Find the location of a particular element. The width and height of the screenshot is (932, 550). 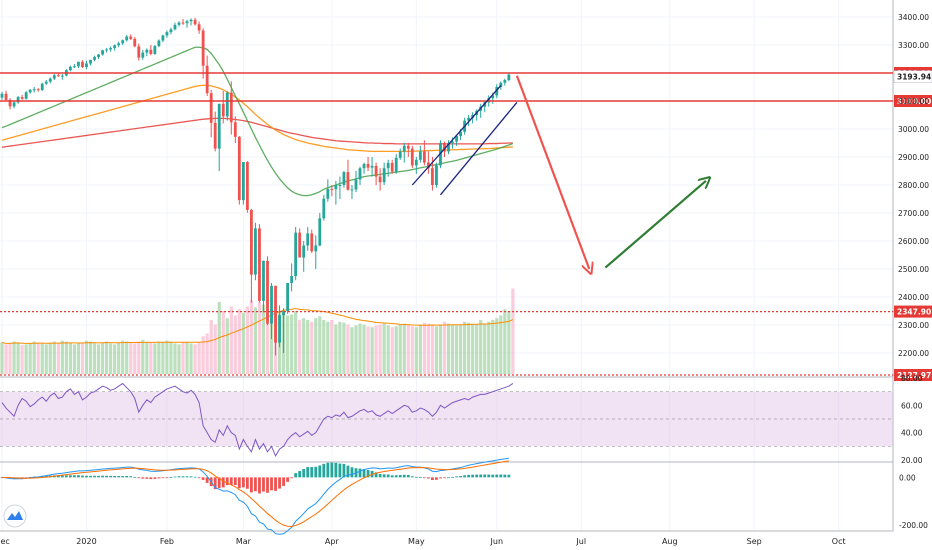

macd-line is located at coordinates (255, 496).